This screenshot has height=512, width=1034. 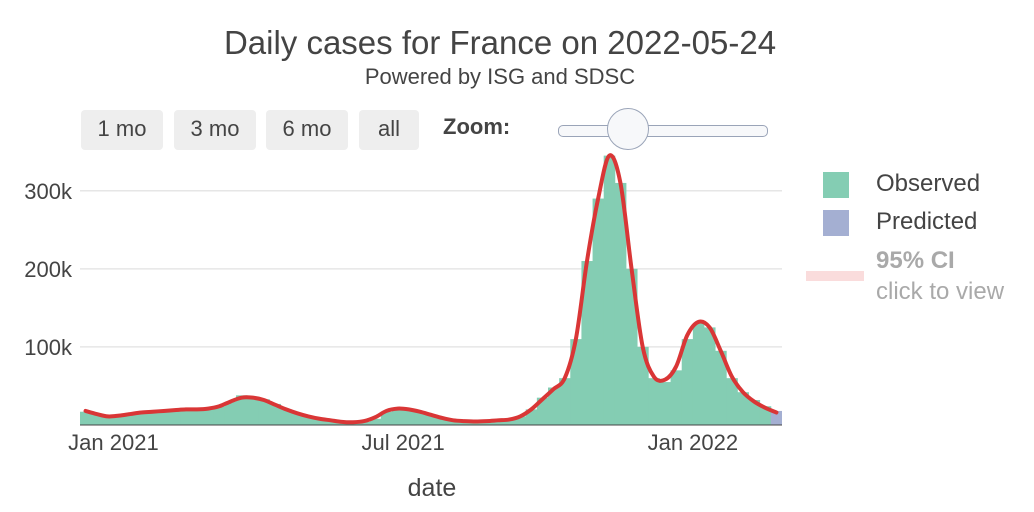 What do you see at coordinates (122, 130) in the screenshot?
I see `range-button-1-month: 1 mo` at bounding box center [122, 130].